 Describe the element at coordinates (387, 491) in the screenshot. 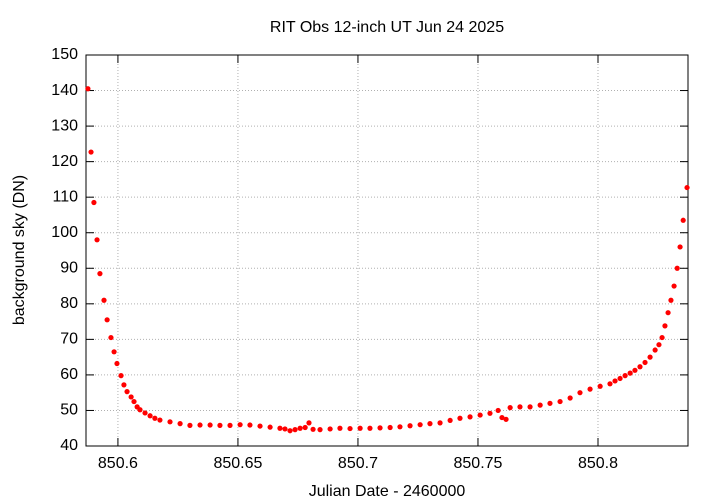

I see `x-axis-label: Julian Date - 2460000` at that location.